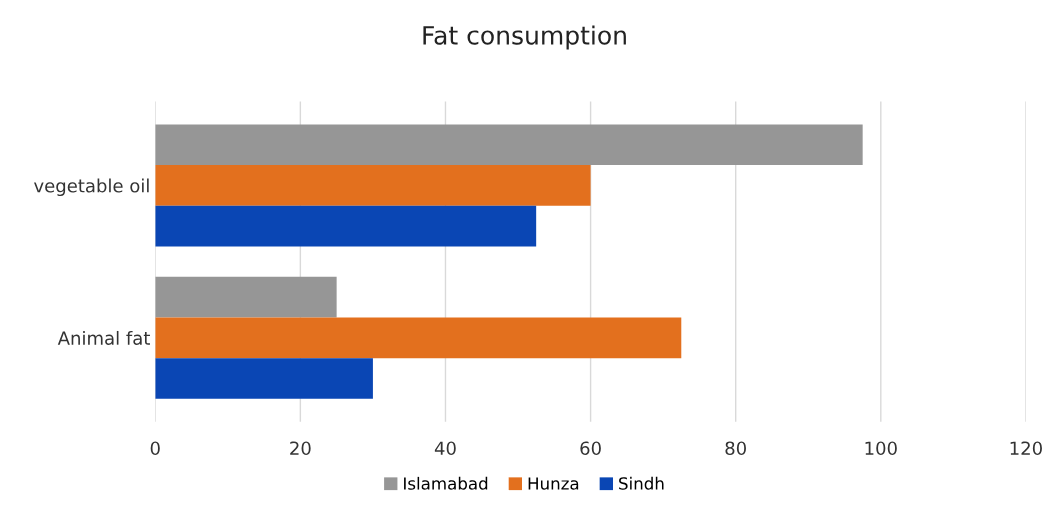  I want to click on legend-label: Islamabad, so click(446, 483).